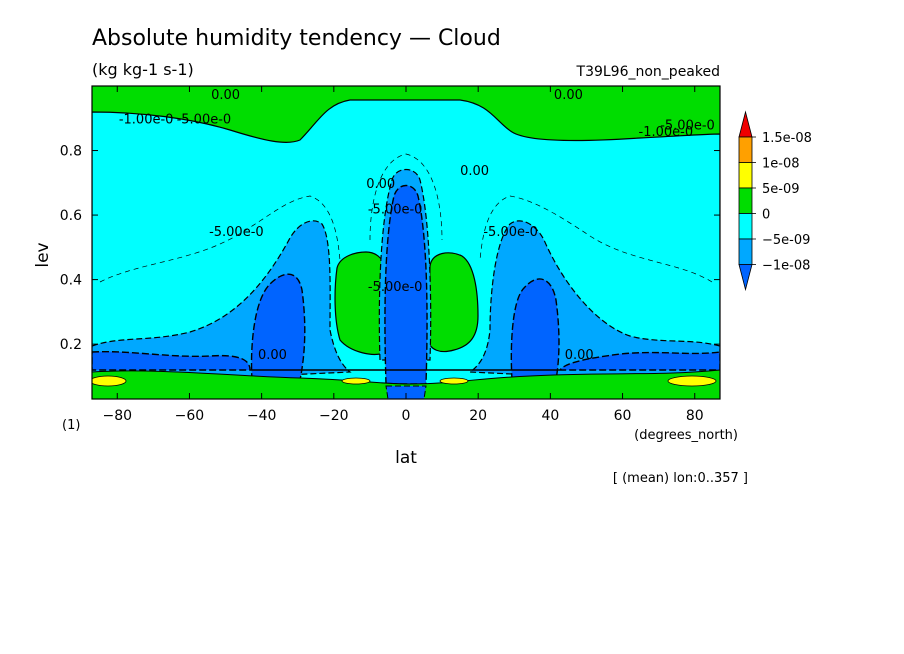 This screenshot has height=654, width=904. What do you see at coordinates (278, 327) in the screenshot?
I see `field-deep-left-tower` at bounding box center [278, 327].